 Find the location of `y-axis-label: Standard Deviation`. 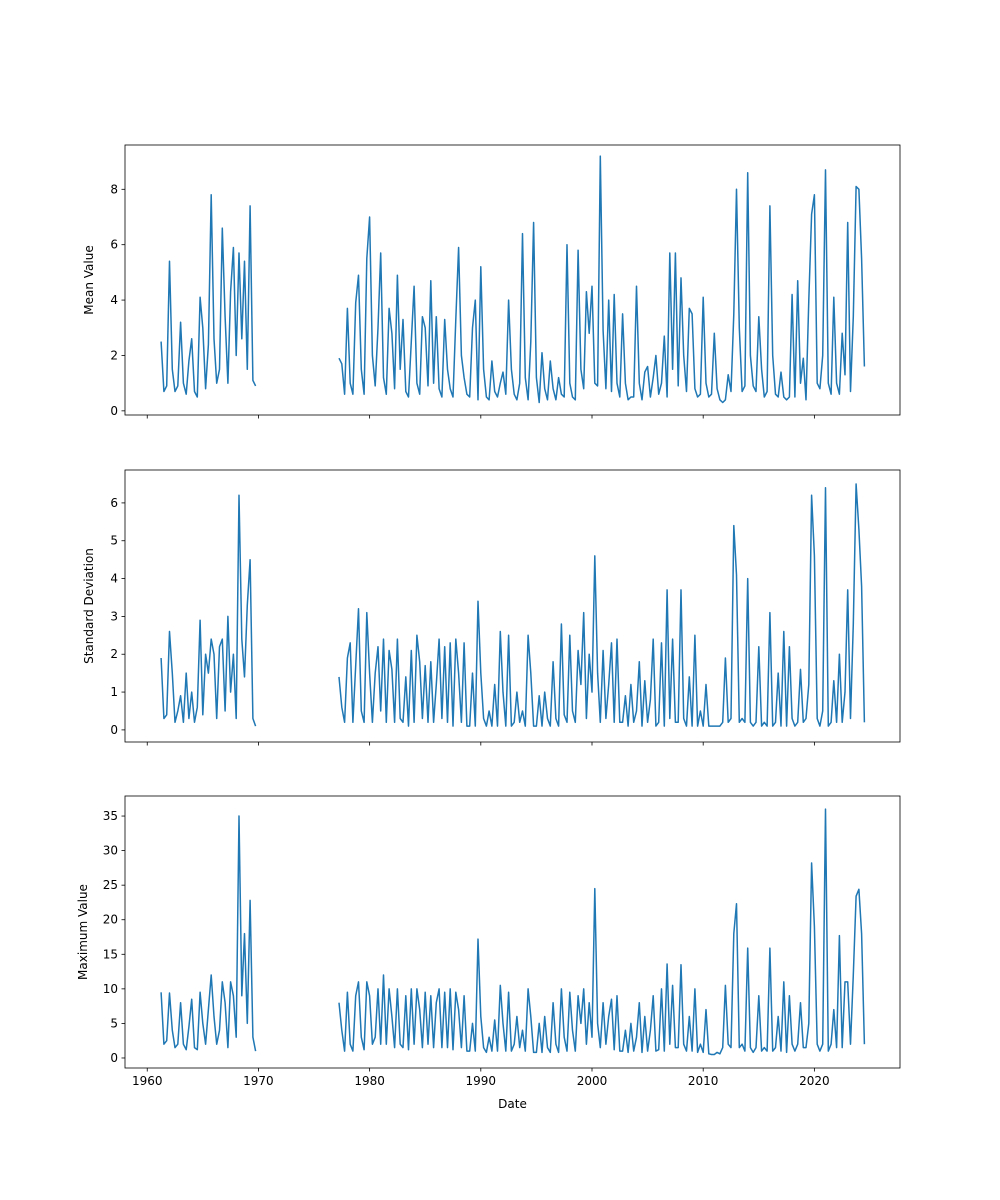

y-axis-label: Standard Deviation is located at coordinates (89, 606).